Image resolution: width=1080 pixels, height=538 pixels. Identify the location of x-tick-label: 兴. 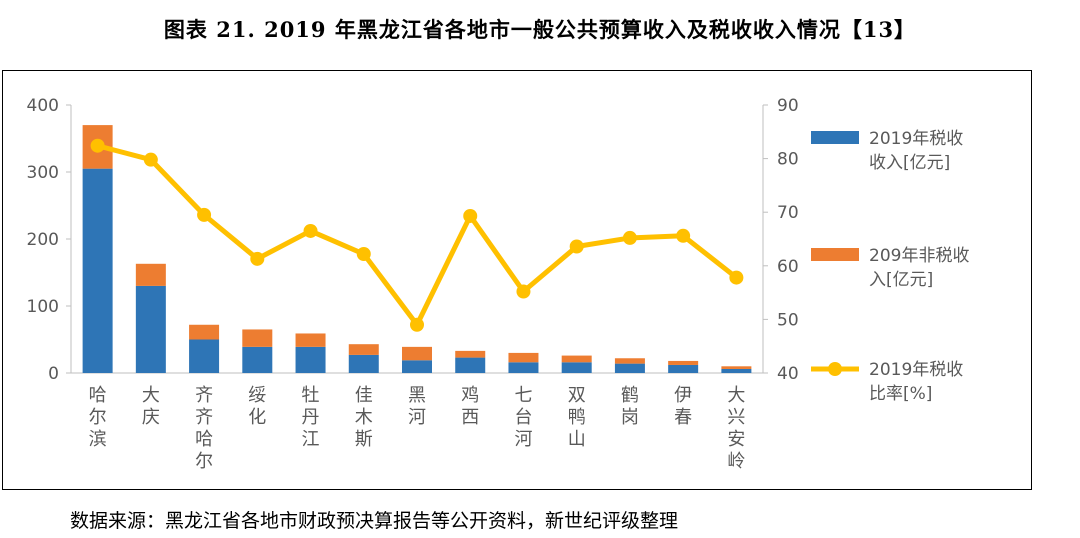
(736, 417).